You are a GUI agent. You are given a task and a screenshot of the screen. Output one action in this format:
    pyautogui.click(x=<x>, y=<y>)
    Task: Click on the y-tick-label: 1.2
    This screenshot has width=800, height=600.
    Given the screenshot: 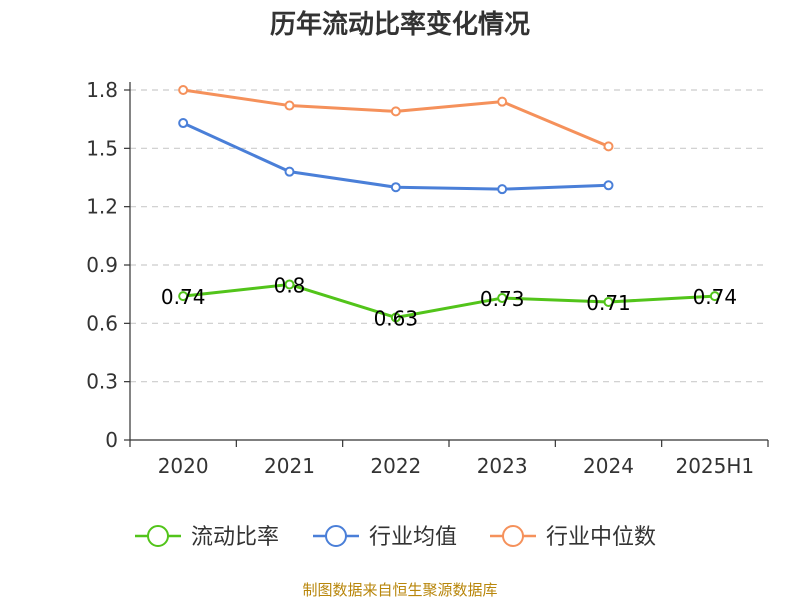 What is the action you would take?
    pyautogui.click(x=102, y=207)
    